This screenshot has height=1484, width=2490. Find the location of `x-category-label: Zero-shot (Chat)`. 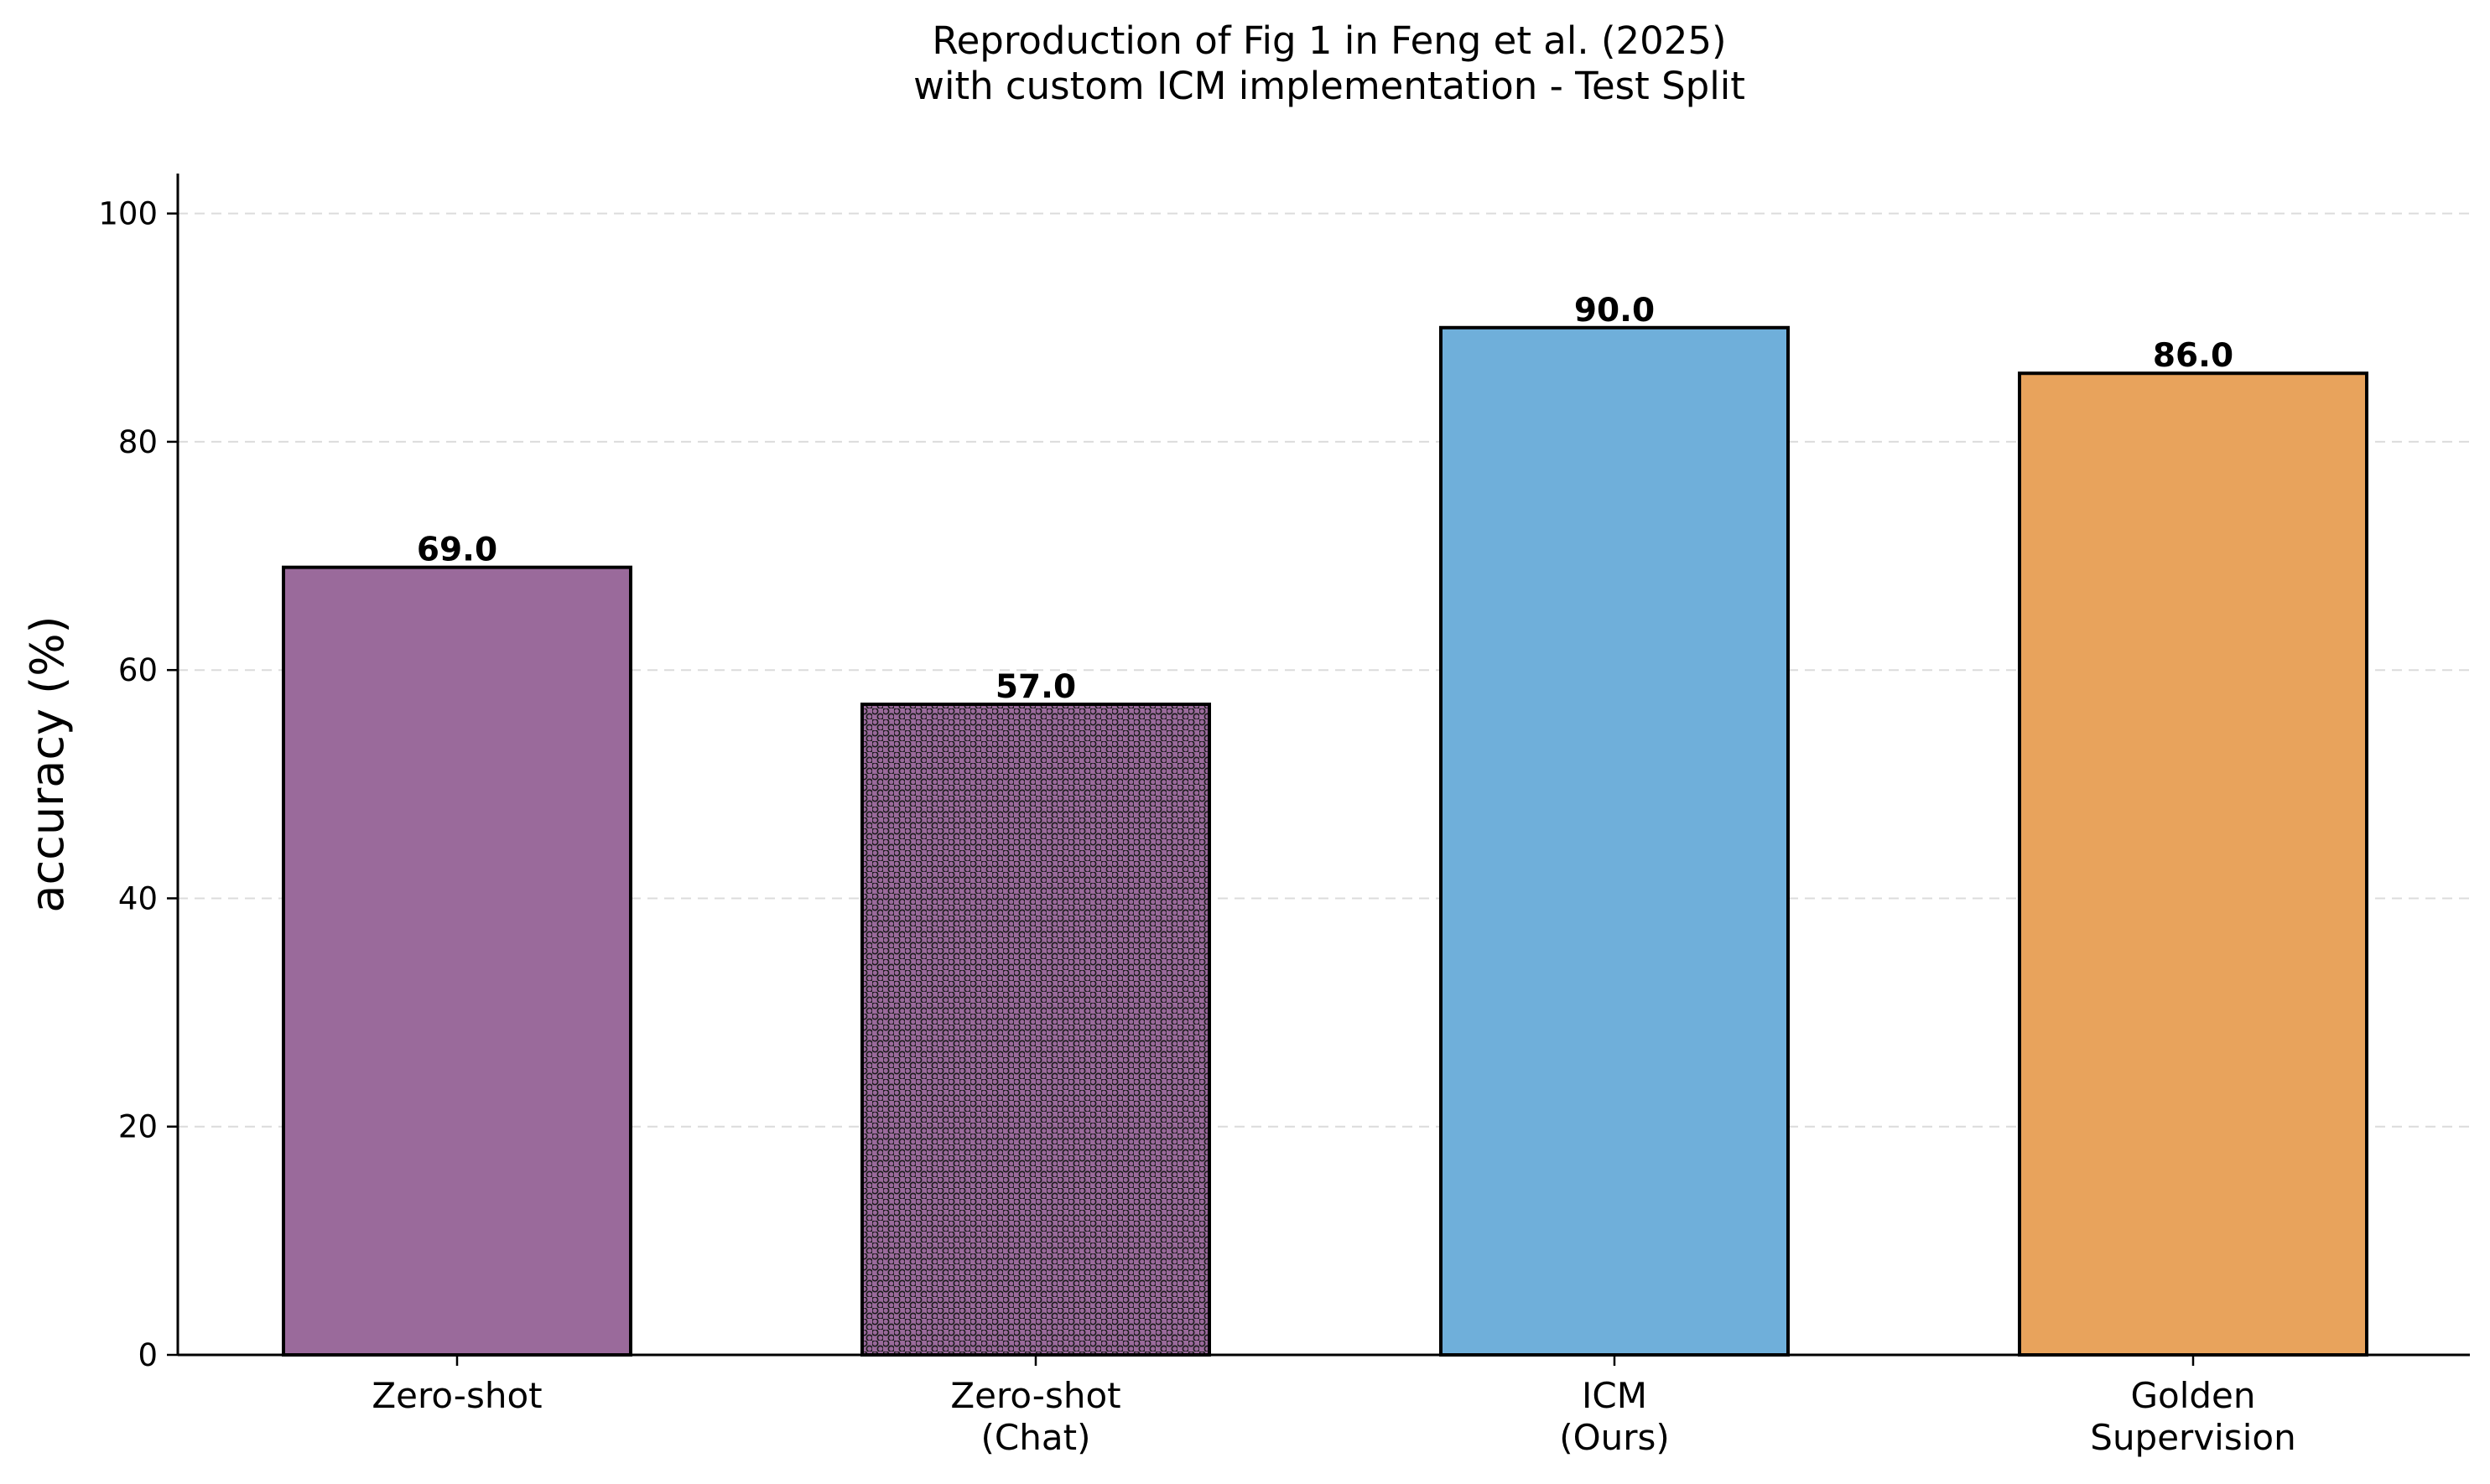

x-category-label: Zero-shot (Chat) is located at coordinates (1035, 1416).